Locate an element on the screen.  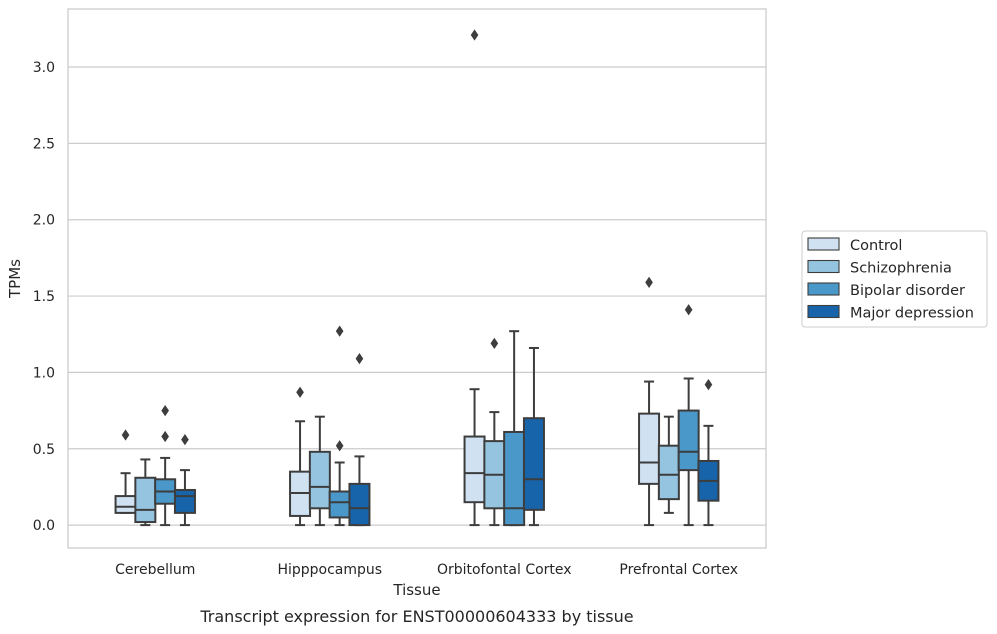
legend-label: Major depression is located at coordinates (912, 314).